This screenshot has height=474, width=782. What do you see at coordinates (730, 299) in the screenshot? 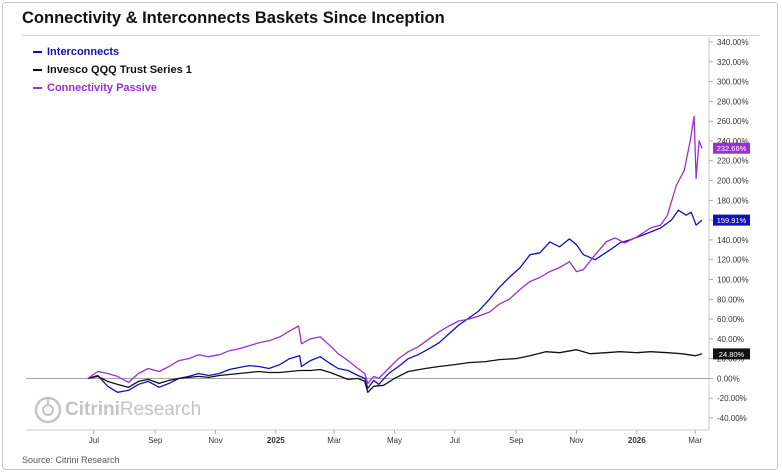
I see `y-tick-label: 80.00%` at bounding box center [730, 299].